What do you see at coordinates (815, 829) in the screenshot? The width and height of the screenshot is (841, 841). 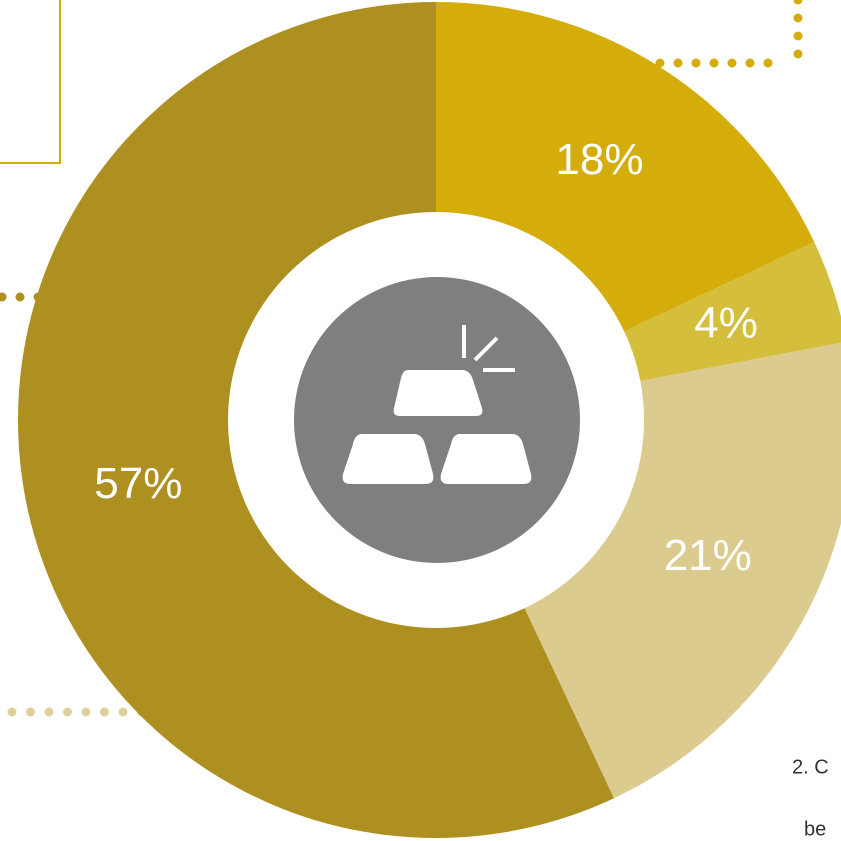 I see `annotation: be` at bounding box center [815, 829].